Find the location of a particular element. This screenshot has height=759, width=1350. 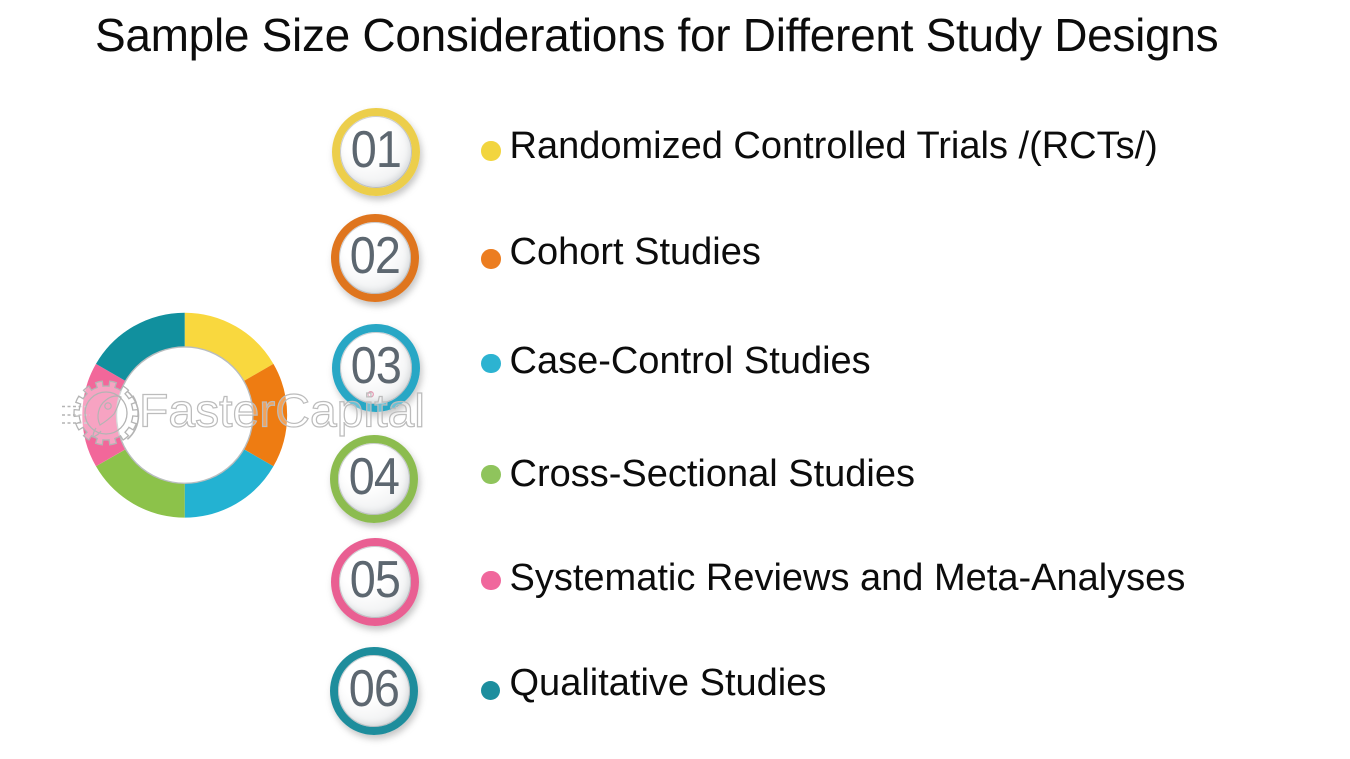

svg-text: FasterCapital is located at coordinates (282, 411).